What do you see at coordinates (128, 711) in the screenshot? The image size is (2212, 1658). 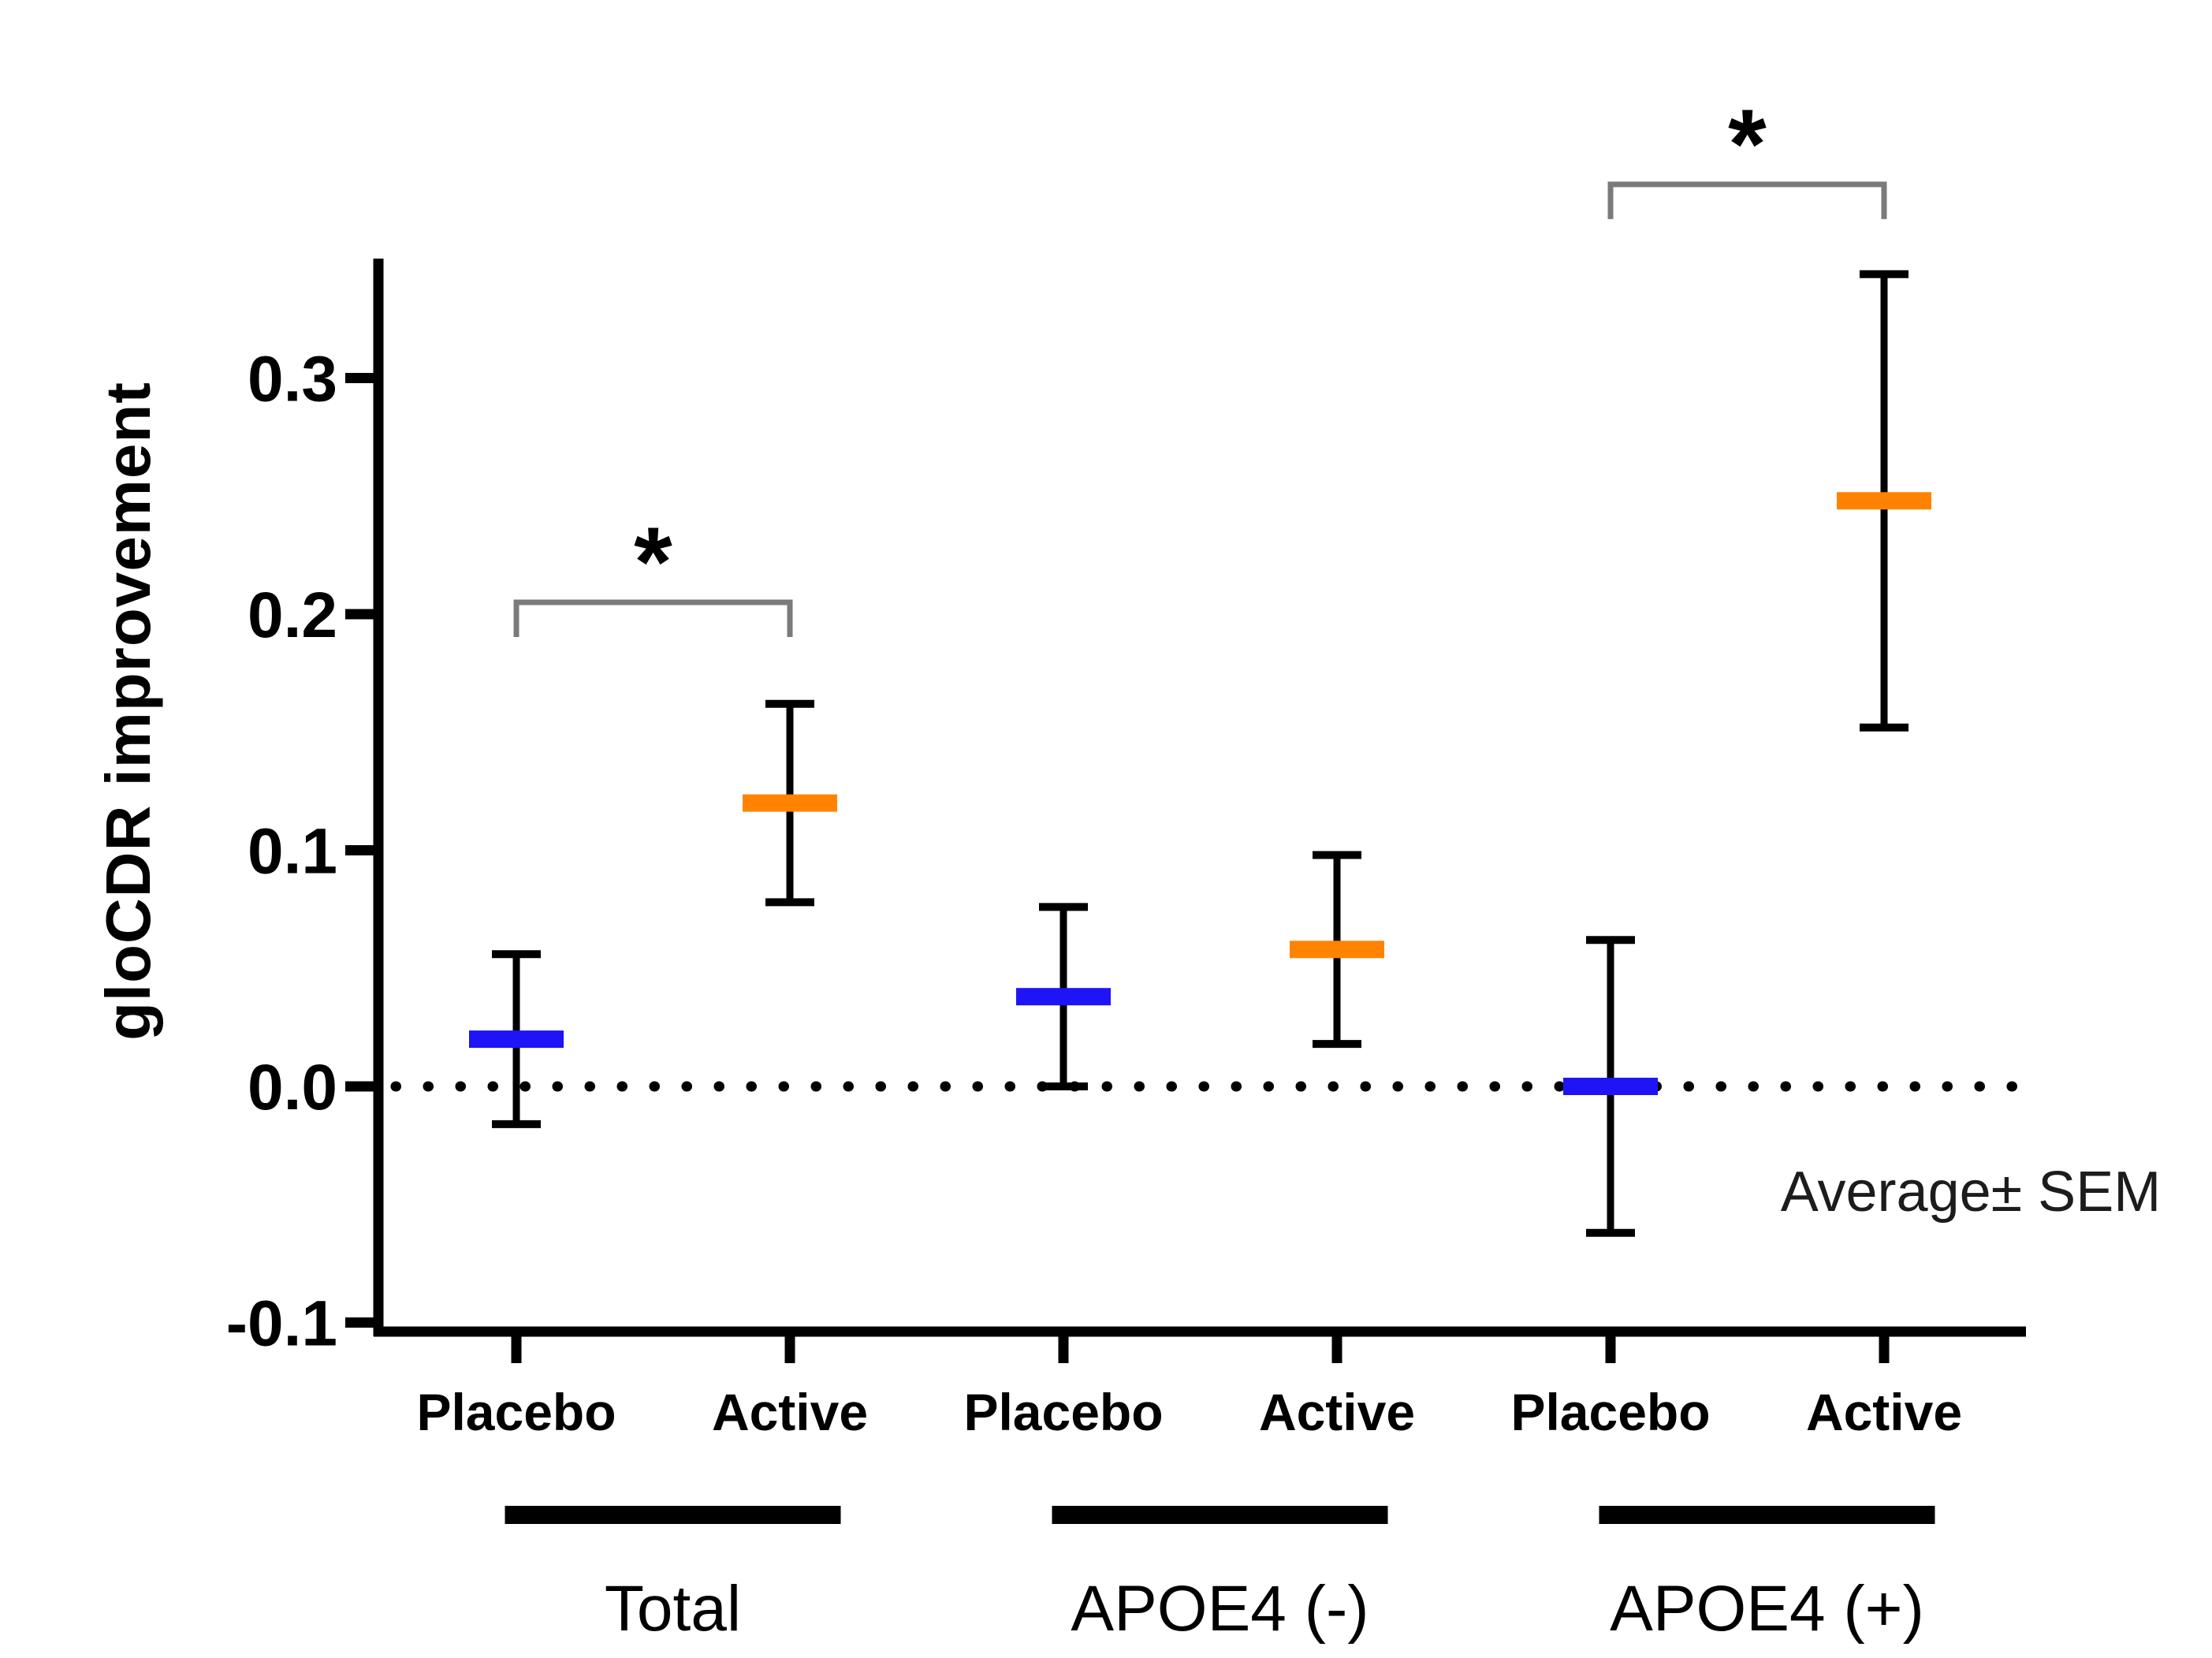 I see `y-axis-title: gloCDR improvement` at bounding box center [128, 711].